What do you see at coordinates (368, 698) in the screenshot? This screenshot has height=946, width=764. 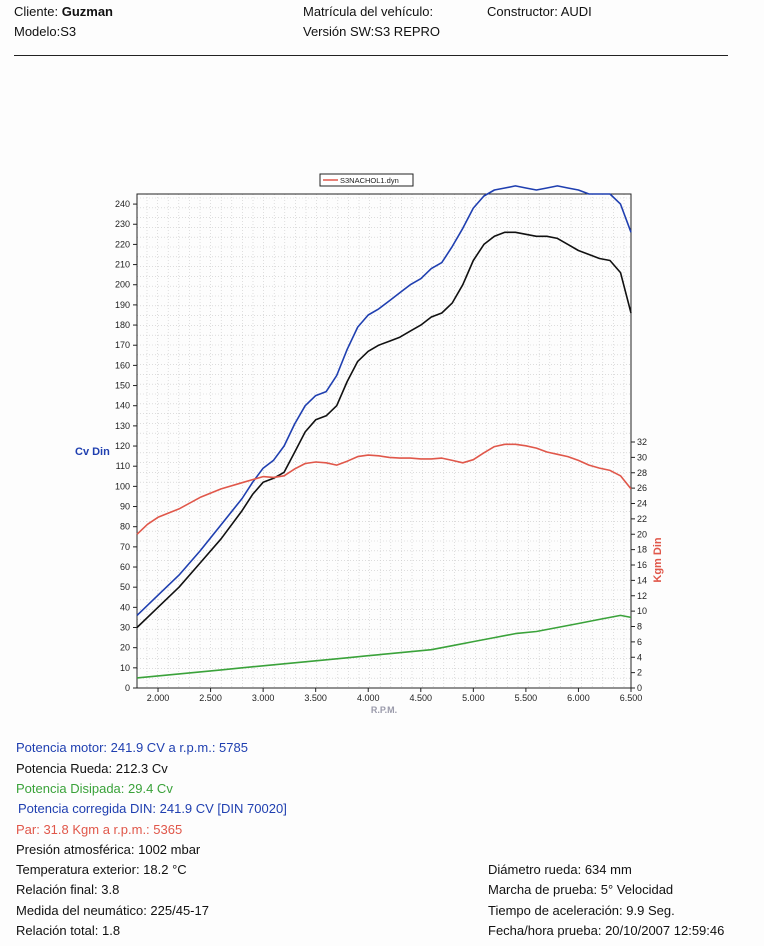 I see `x-tick-label: 4.000` at bounding box center [368, 698].